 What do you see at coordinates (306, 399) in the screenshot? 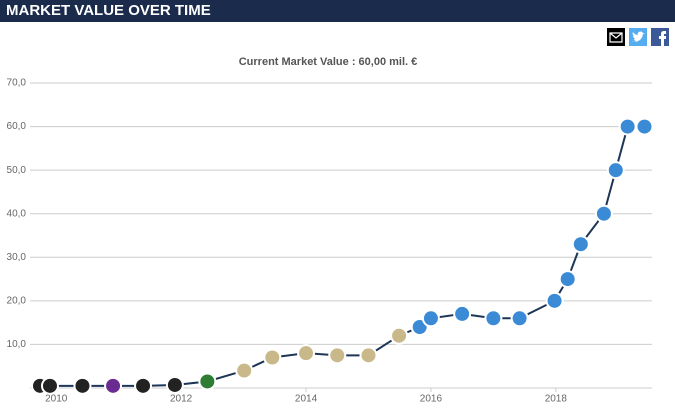
I see `x-tick-label: 2014` at bounding box center [306, 399].